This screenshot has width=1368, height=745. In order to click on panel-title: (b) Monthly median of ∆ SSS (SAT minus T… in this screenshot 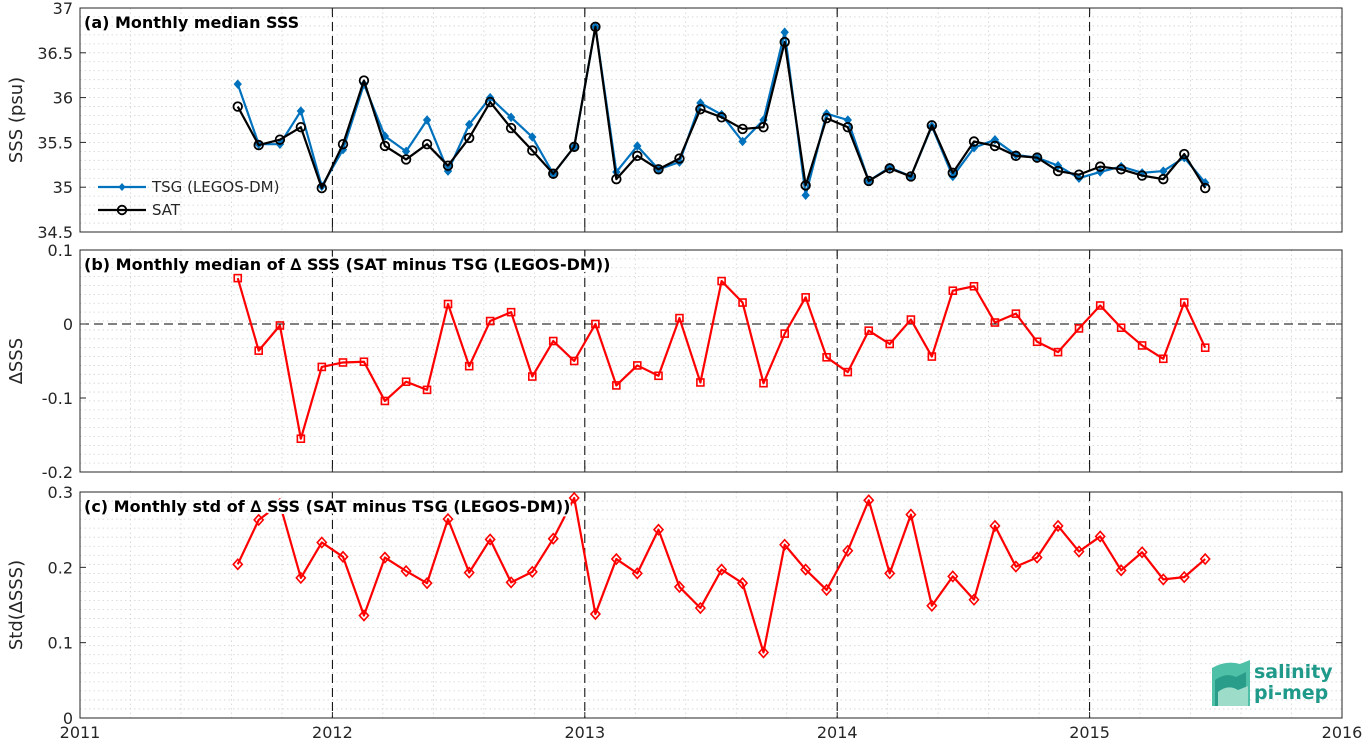, I will do `click(347, 264)`.